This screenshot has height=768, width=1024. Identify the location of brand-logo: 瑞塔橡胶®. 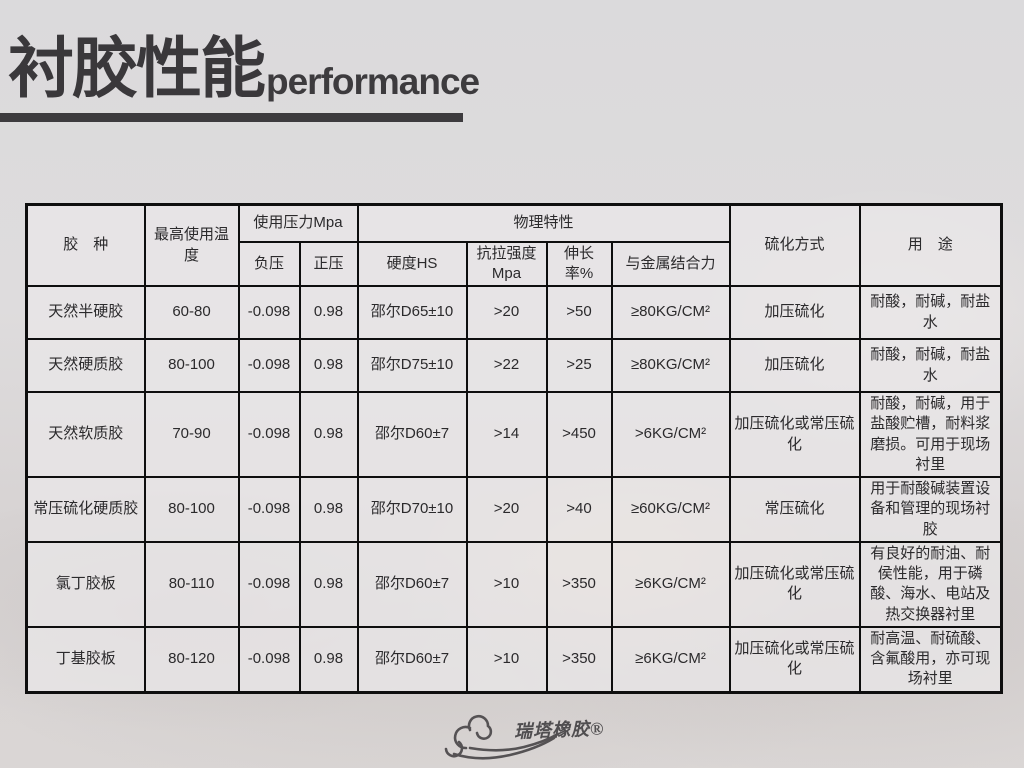
(522, 734).